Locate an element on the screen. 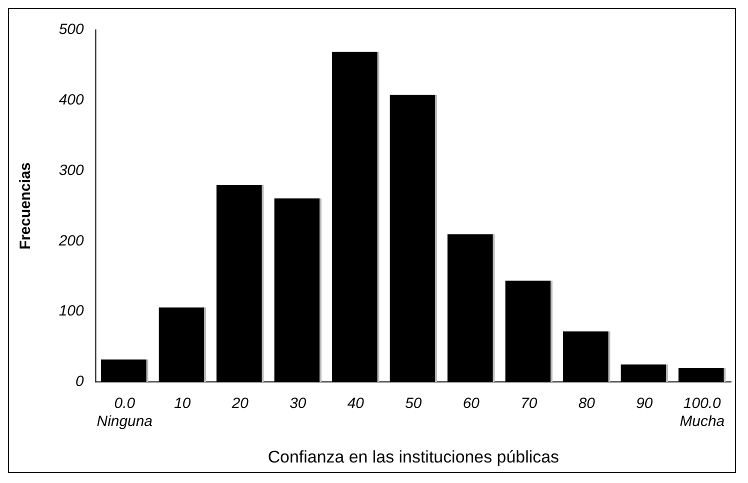  y-tick-label: 0 is located at coordinates (80, 381).